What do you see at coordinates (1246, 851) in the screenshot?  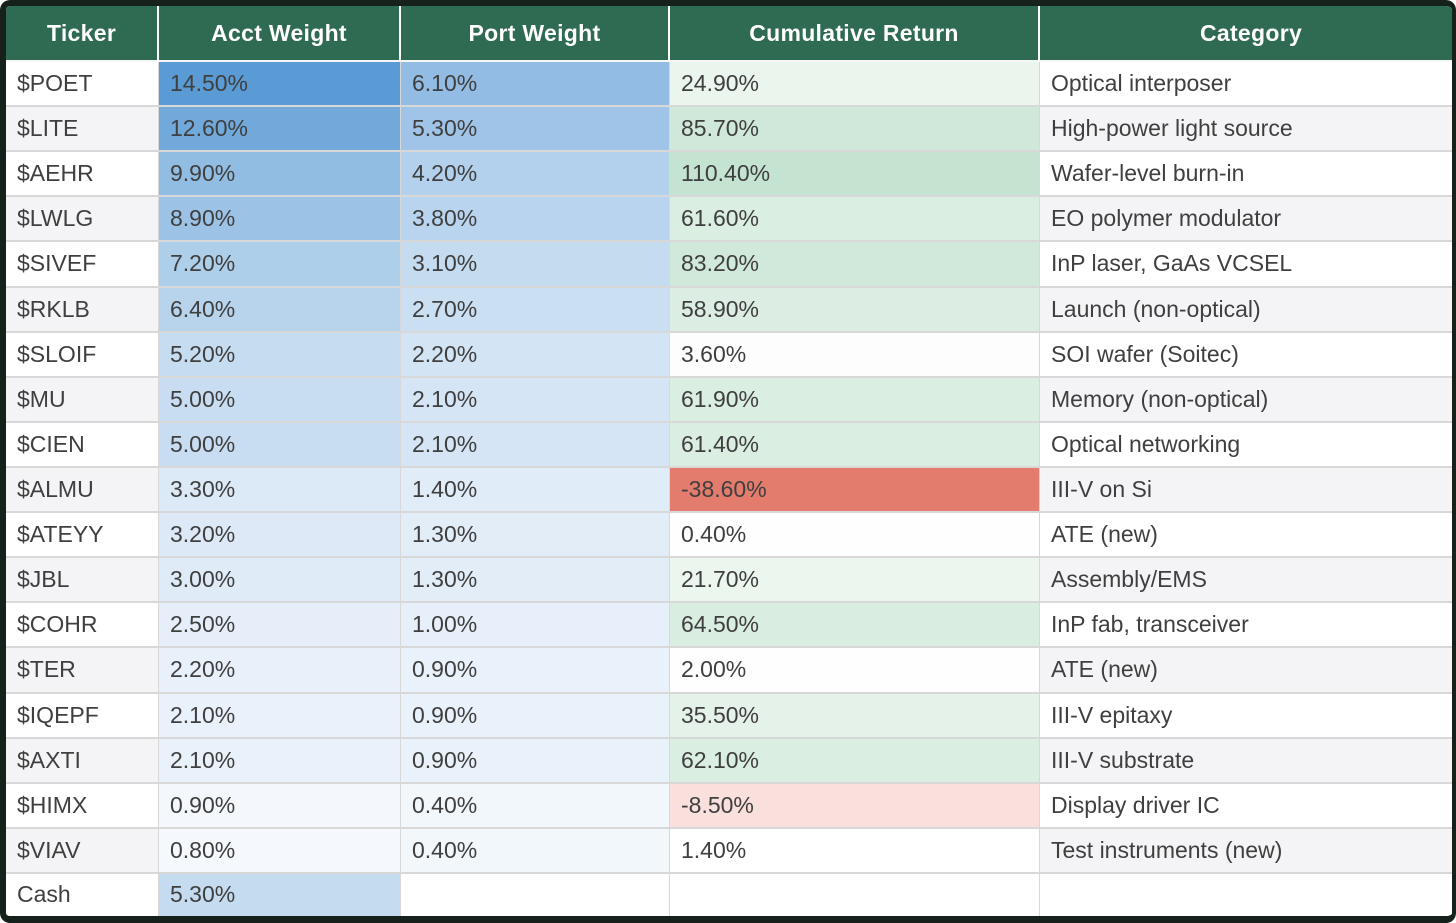 I see `cell-category: Test instruments (new)` at bounding box center [1246, 851].